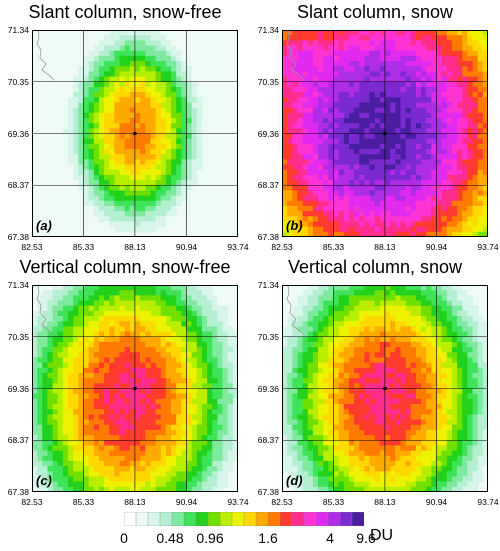 The height and width of the screenshot is (551, 500). Describe the element at coordinates (135, 247) in the screenshot. I see `x-tick-label: 88.13` at that location.